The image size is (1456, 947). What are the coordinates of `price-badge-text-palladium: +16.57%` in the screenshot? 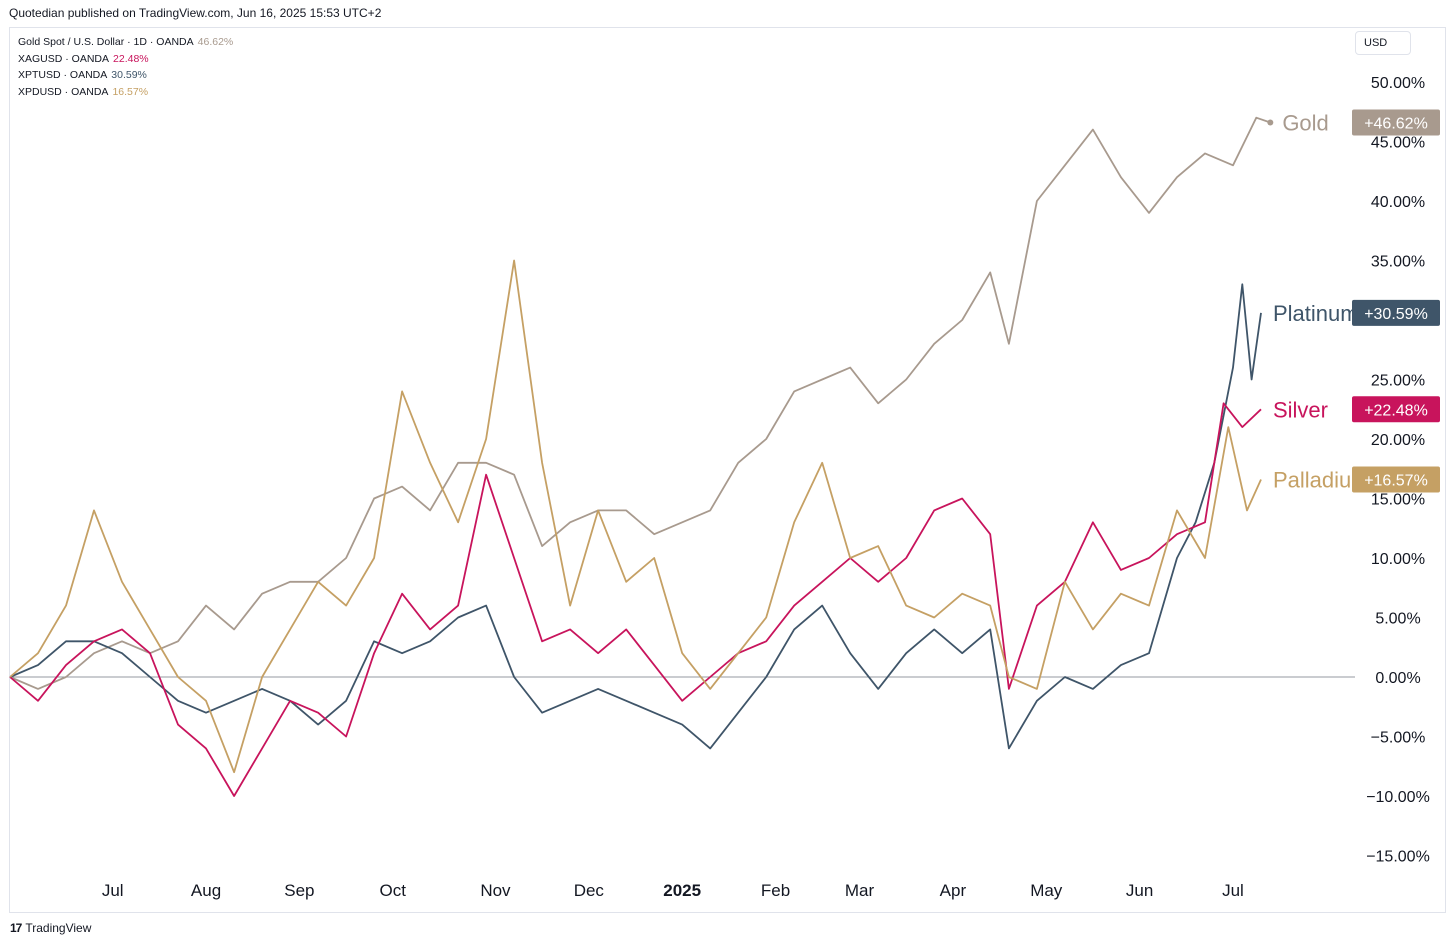 It's located at (1396, 480).